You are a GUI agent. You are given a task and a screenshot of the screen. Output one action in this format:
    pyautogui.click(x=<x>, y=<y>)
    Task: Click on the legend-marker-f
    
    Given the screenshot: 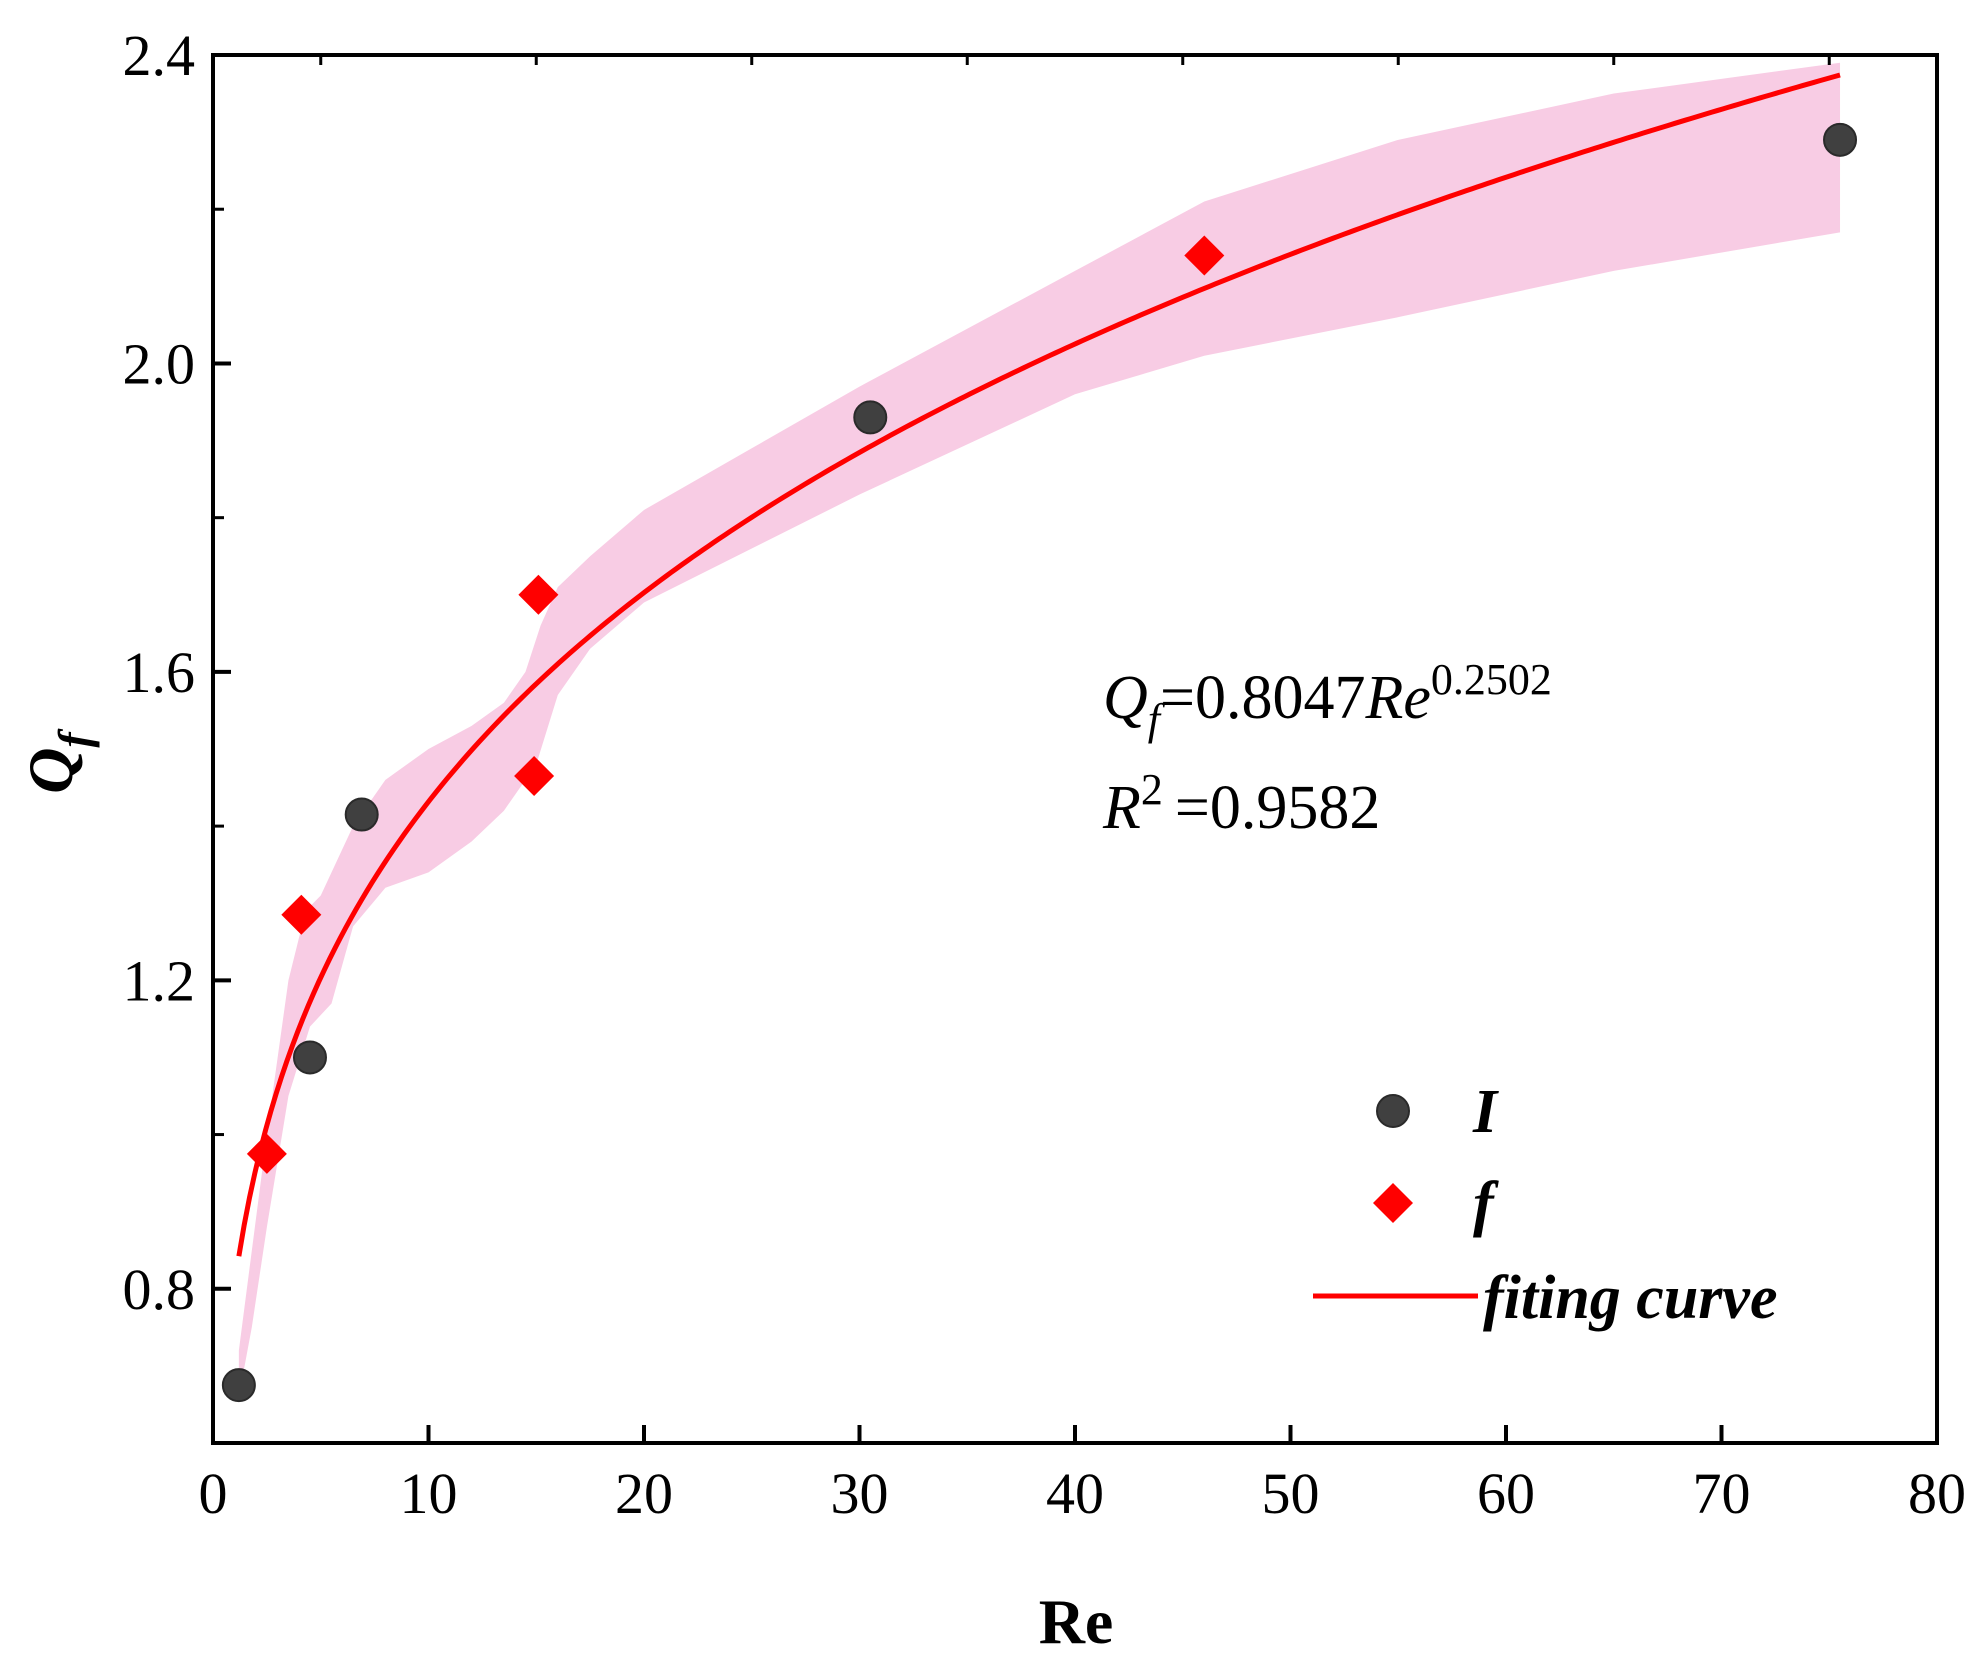 What is the action you would take?
    pyautogui.click(x=1393, y=1203)
    